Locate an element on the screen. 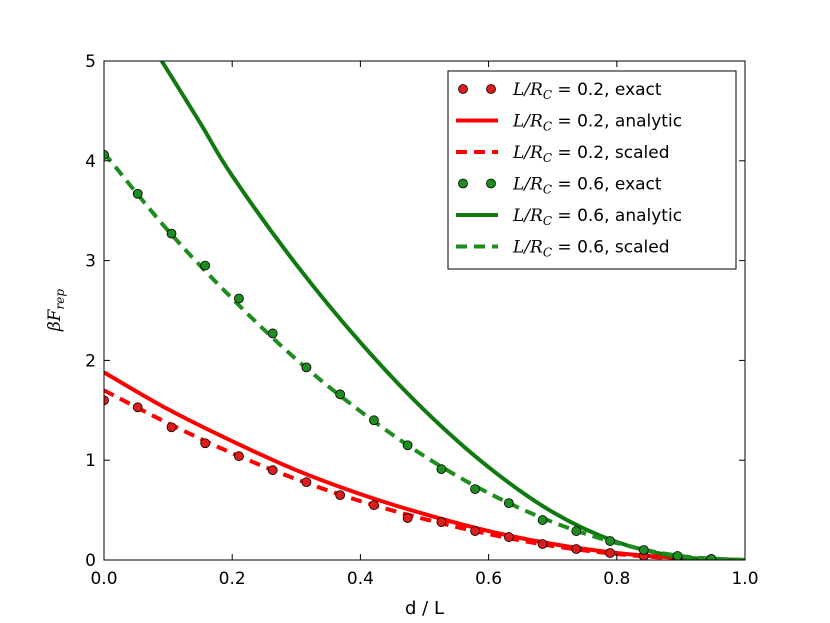 This screenshot has height=623, width=830. legend-label-text: = 0.6, exact is located at coordinates (607, 185).